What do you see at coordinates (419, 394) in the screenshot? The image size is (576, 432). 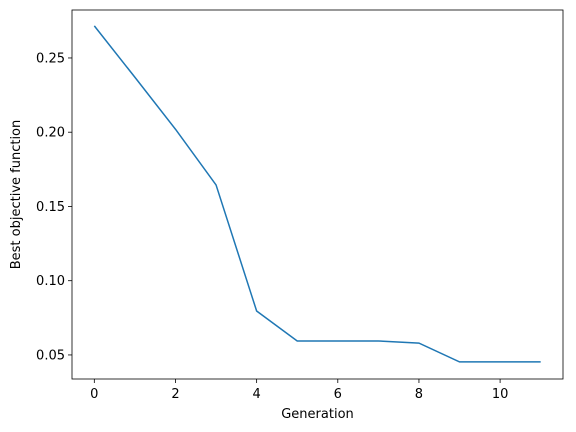 I see `x-tick-label: 8` at bounding box center [419, 394].